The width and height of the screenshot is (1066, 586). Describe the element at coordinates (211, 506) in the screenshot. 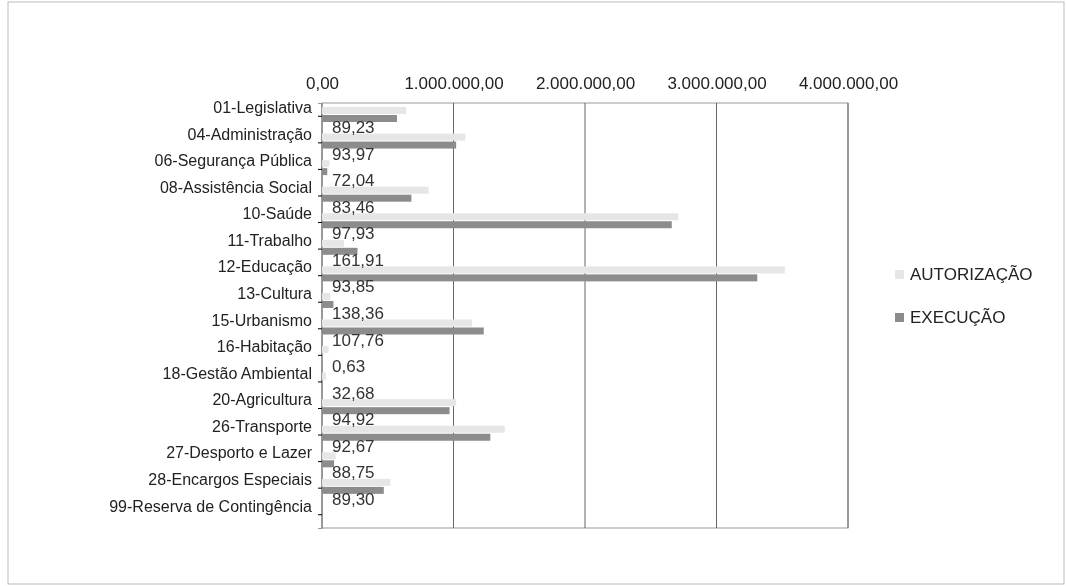

I see `y-tick-label: 99-Reserva de Contingência` at that location.